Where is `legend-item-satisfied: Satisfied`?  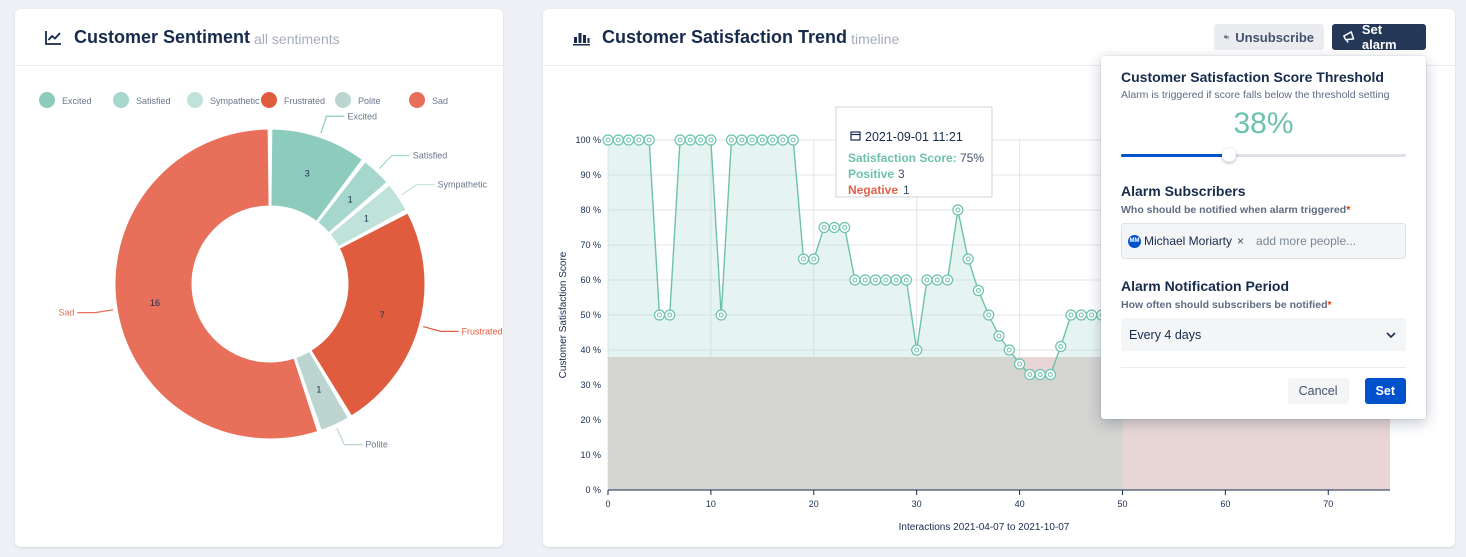 legend-item-satisfied: Satisfied is located at coordinates (142, 100).